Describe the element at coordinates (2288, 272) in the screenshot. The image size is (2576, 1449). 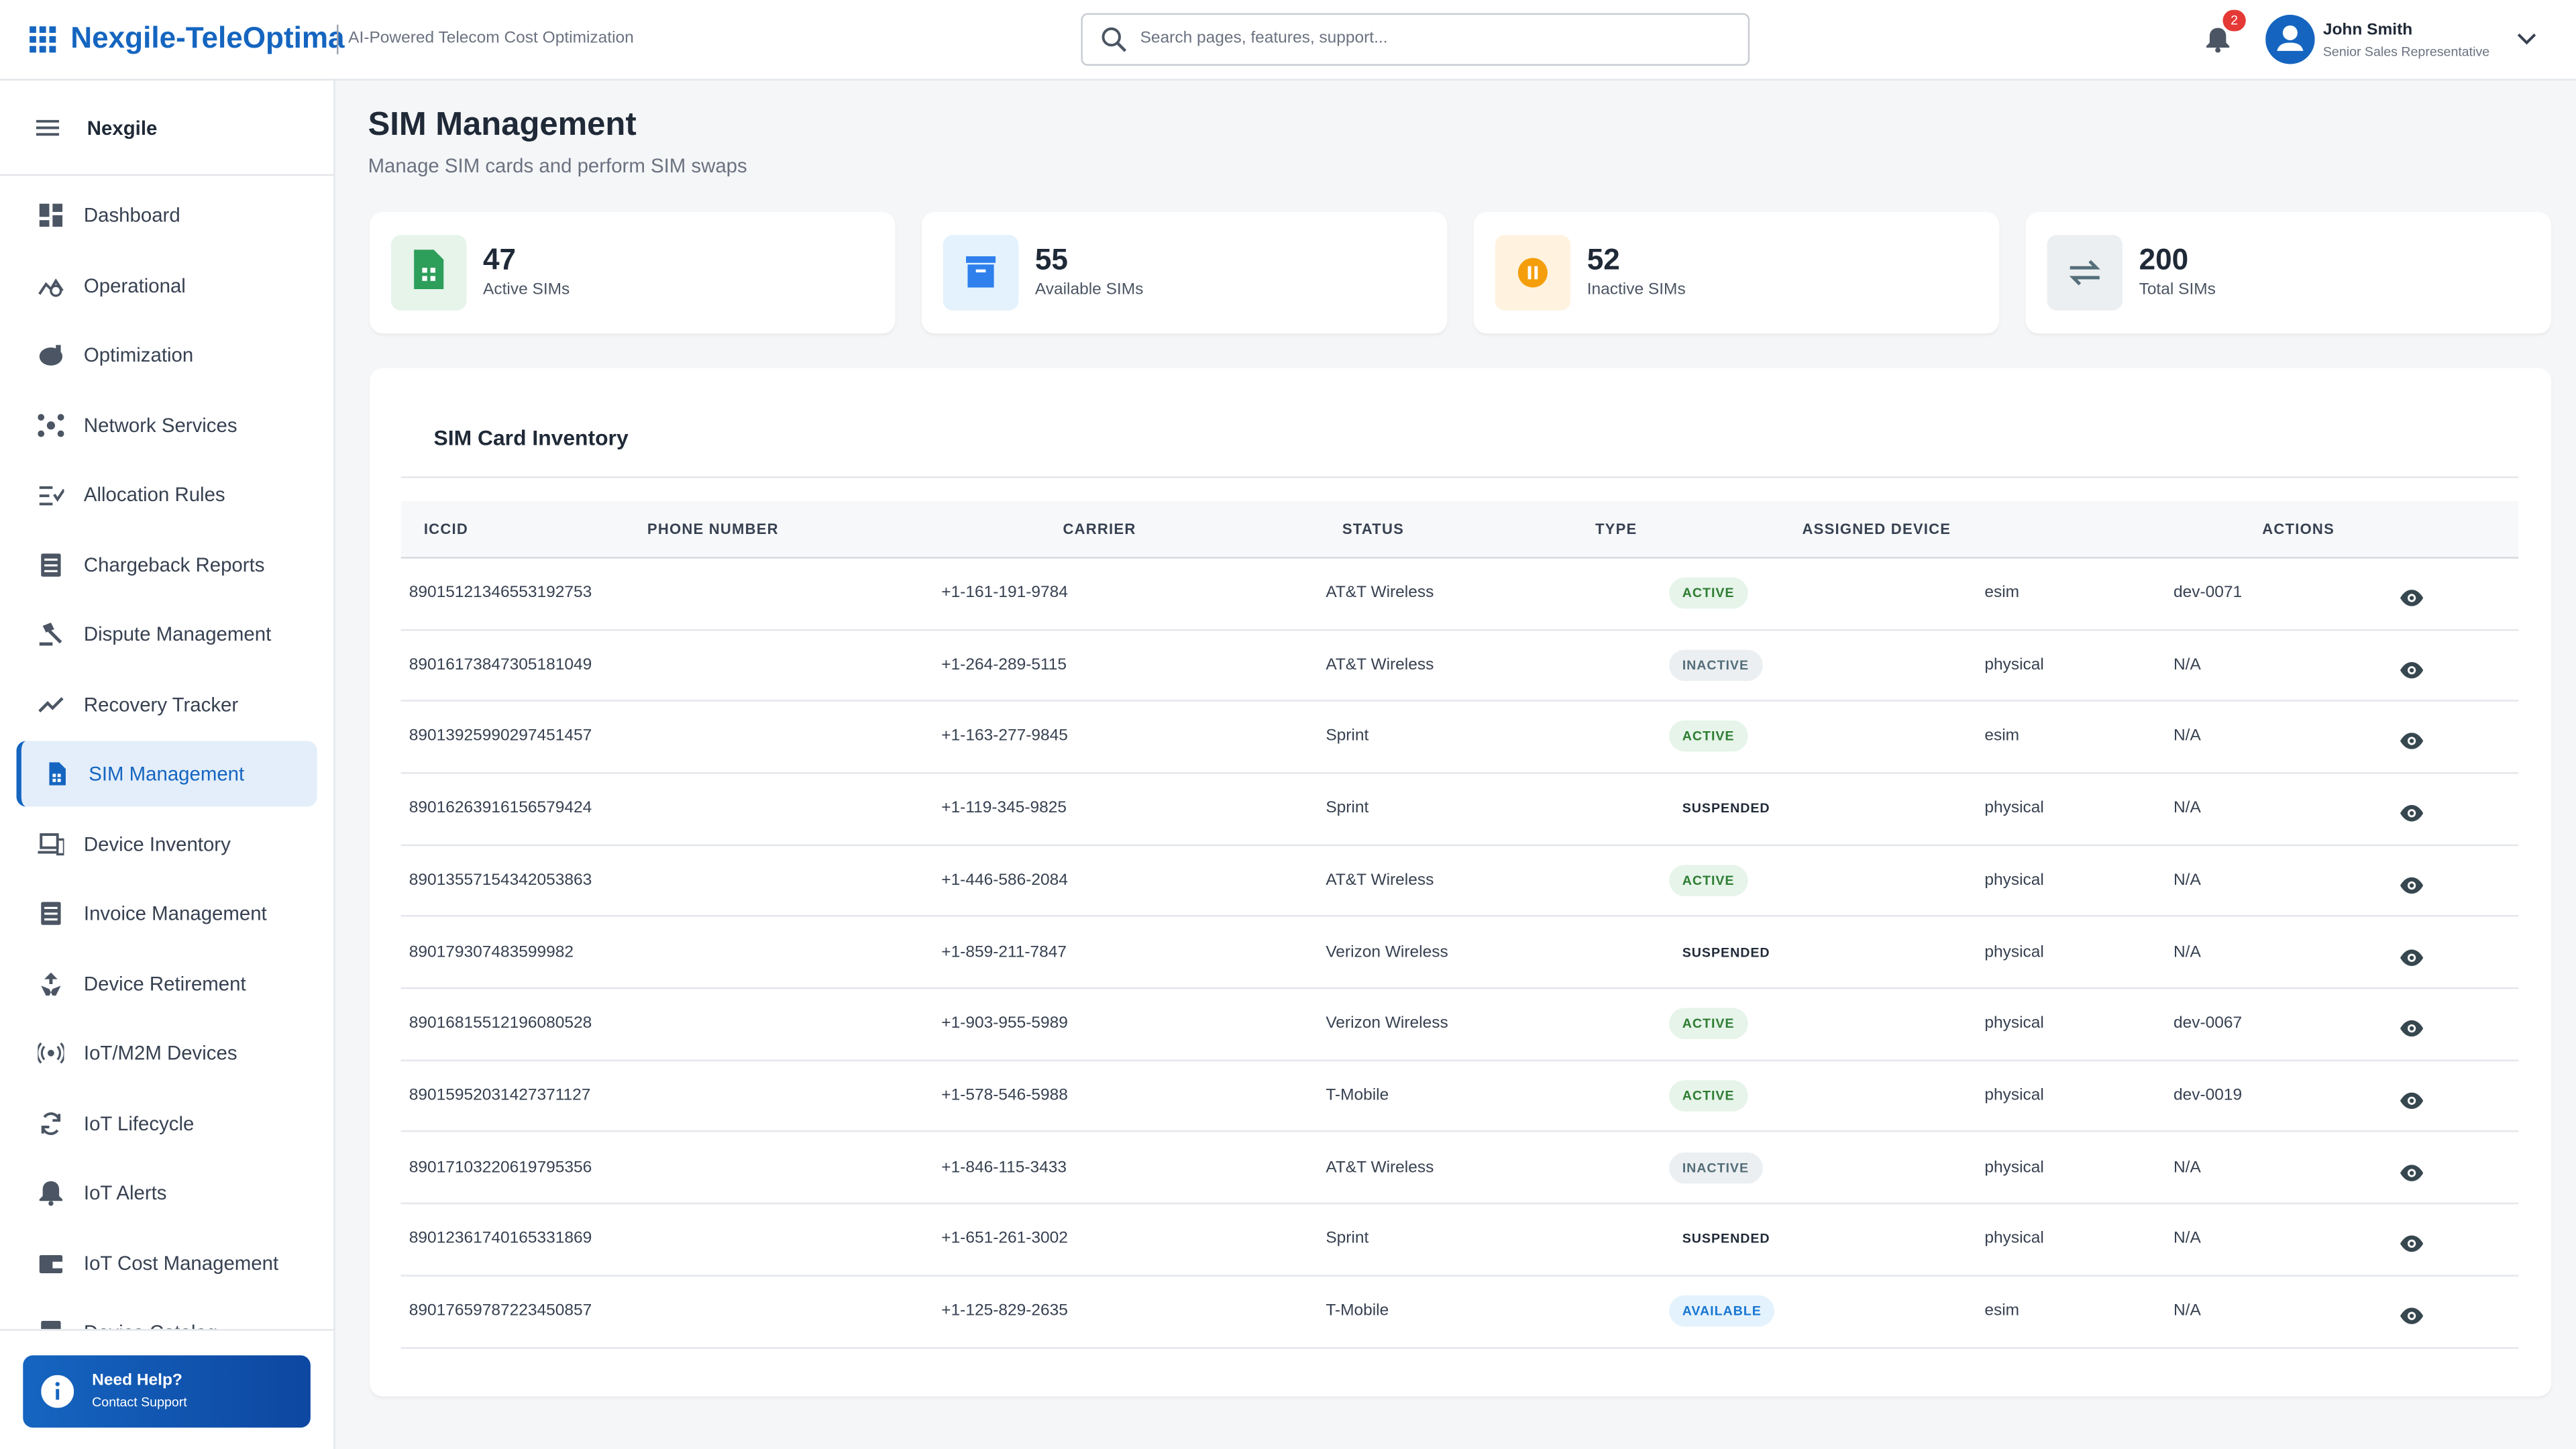
I see `stat-card: 200 Total SIMs` at that location.